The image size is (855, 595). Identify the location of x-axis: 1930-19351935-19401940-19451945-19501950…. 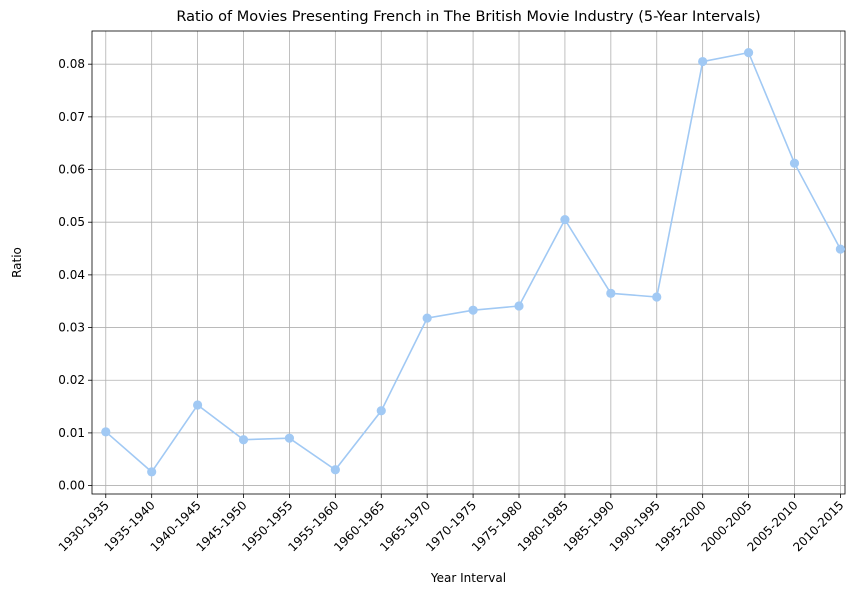
(451, 524).